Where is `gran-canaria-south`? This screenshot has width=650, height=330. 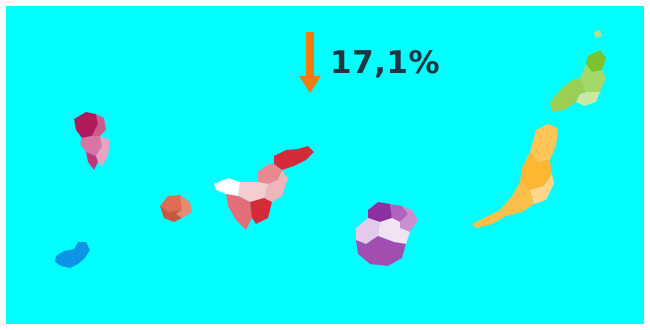 gran-canaria-south is located at coordinates (381, 251).